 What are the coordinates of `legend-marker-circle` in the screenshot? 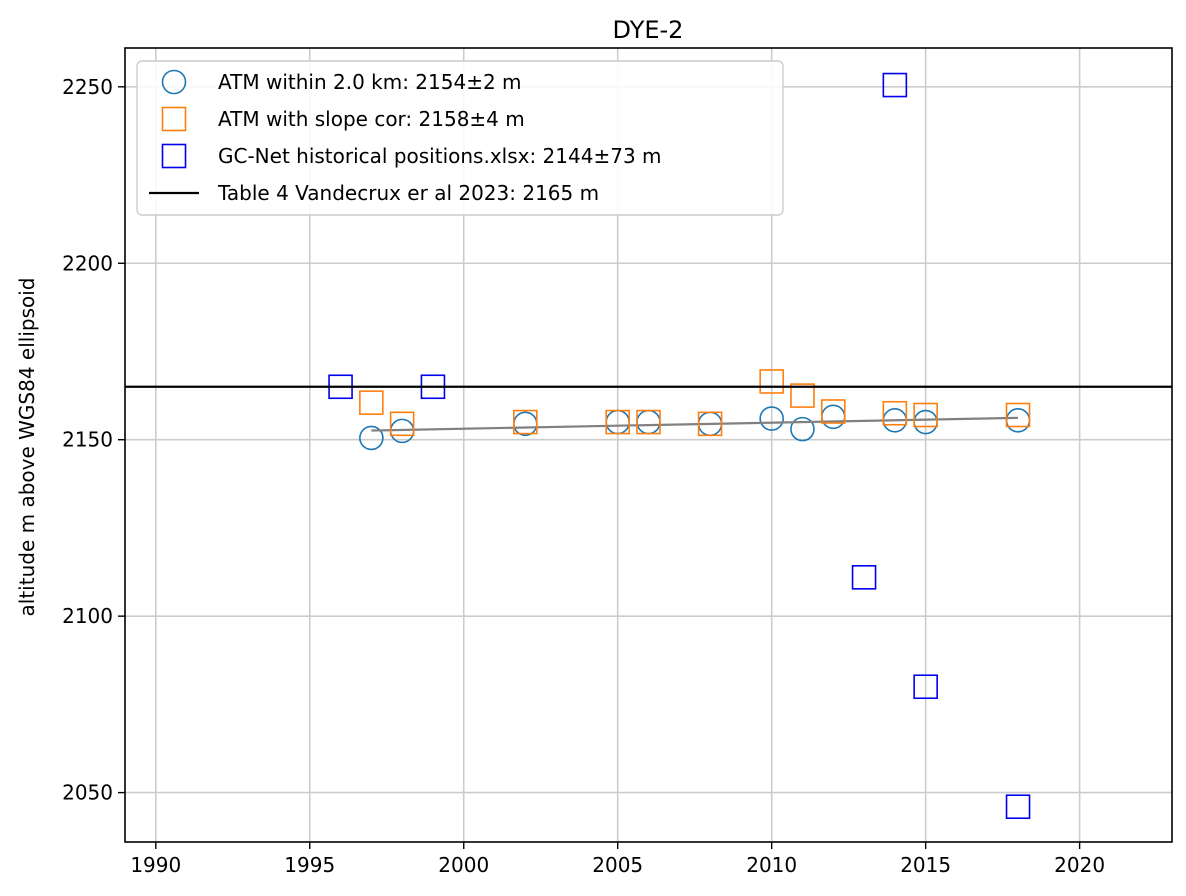 It's located at (174, 82).